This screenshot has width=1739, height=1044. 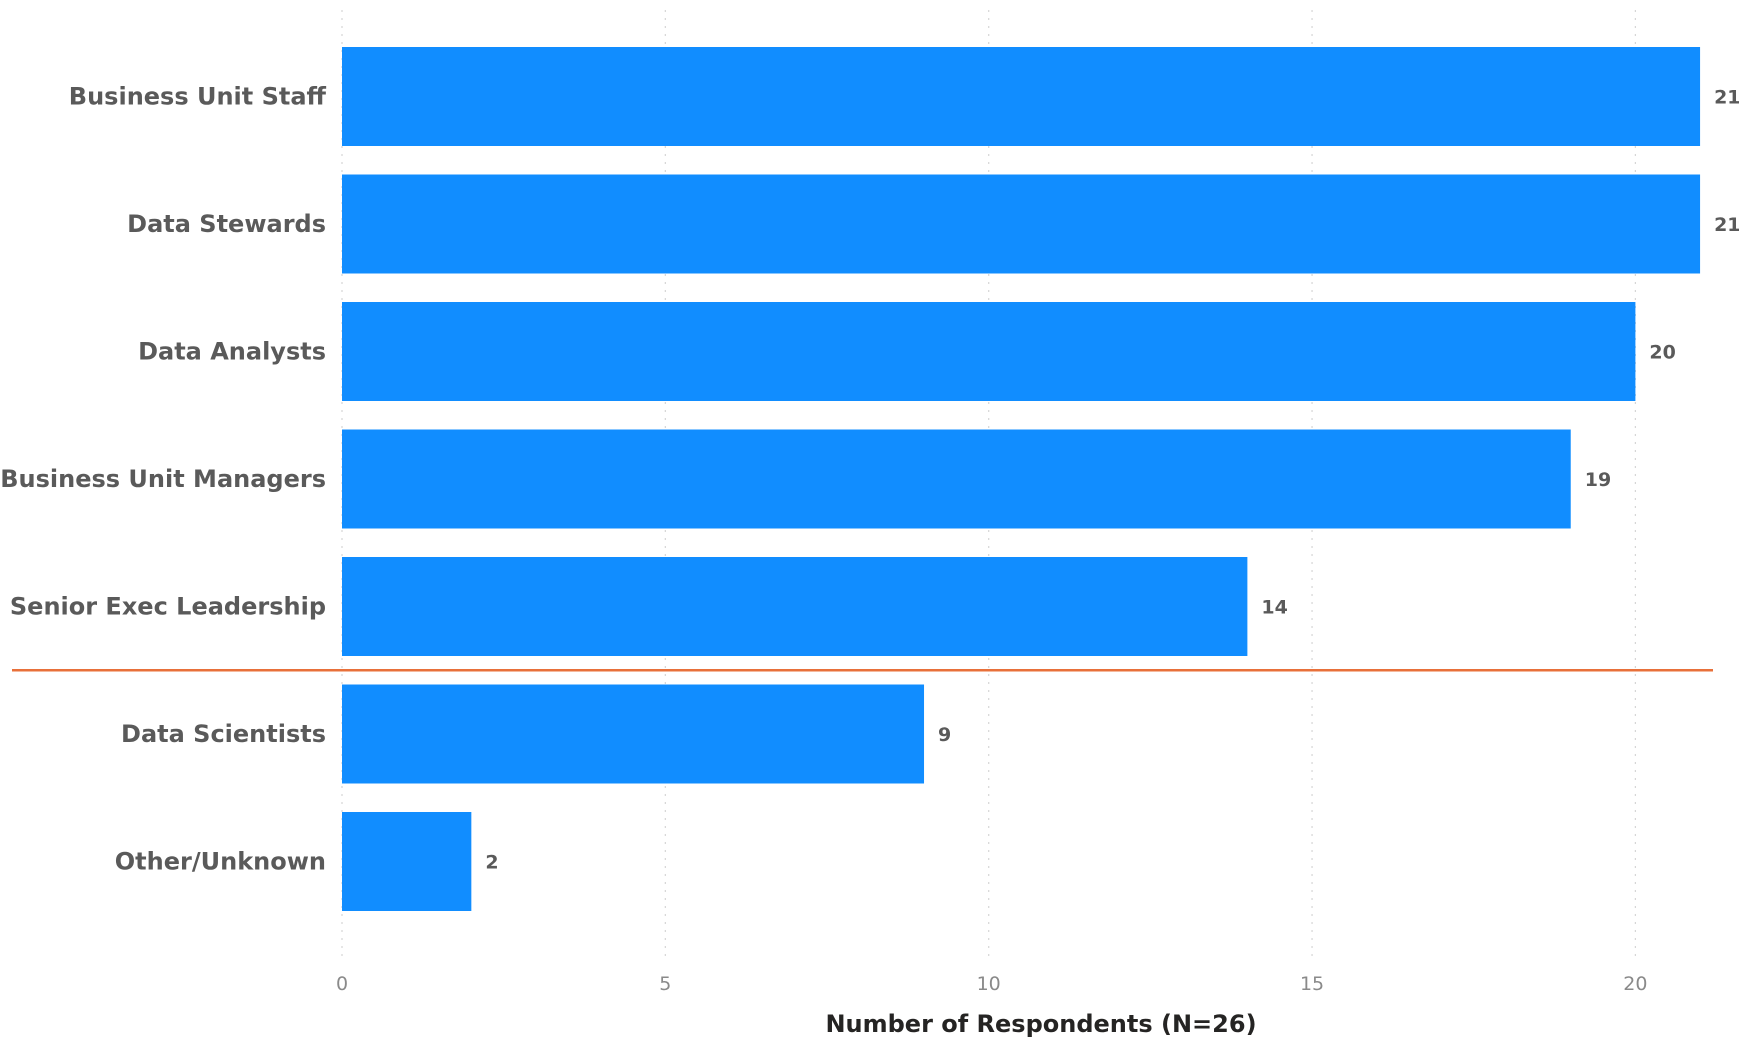 I want to click on x-tick-label: 0, so click(x=342, y=984).